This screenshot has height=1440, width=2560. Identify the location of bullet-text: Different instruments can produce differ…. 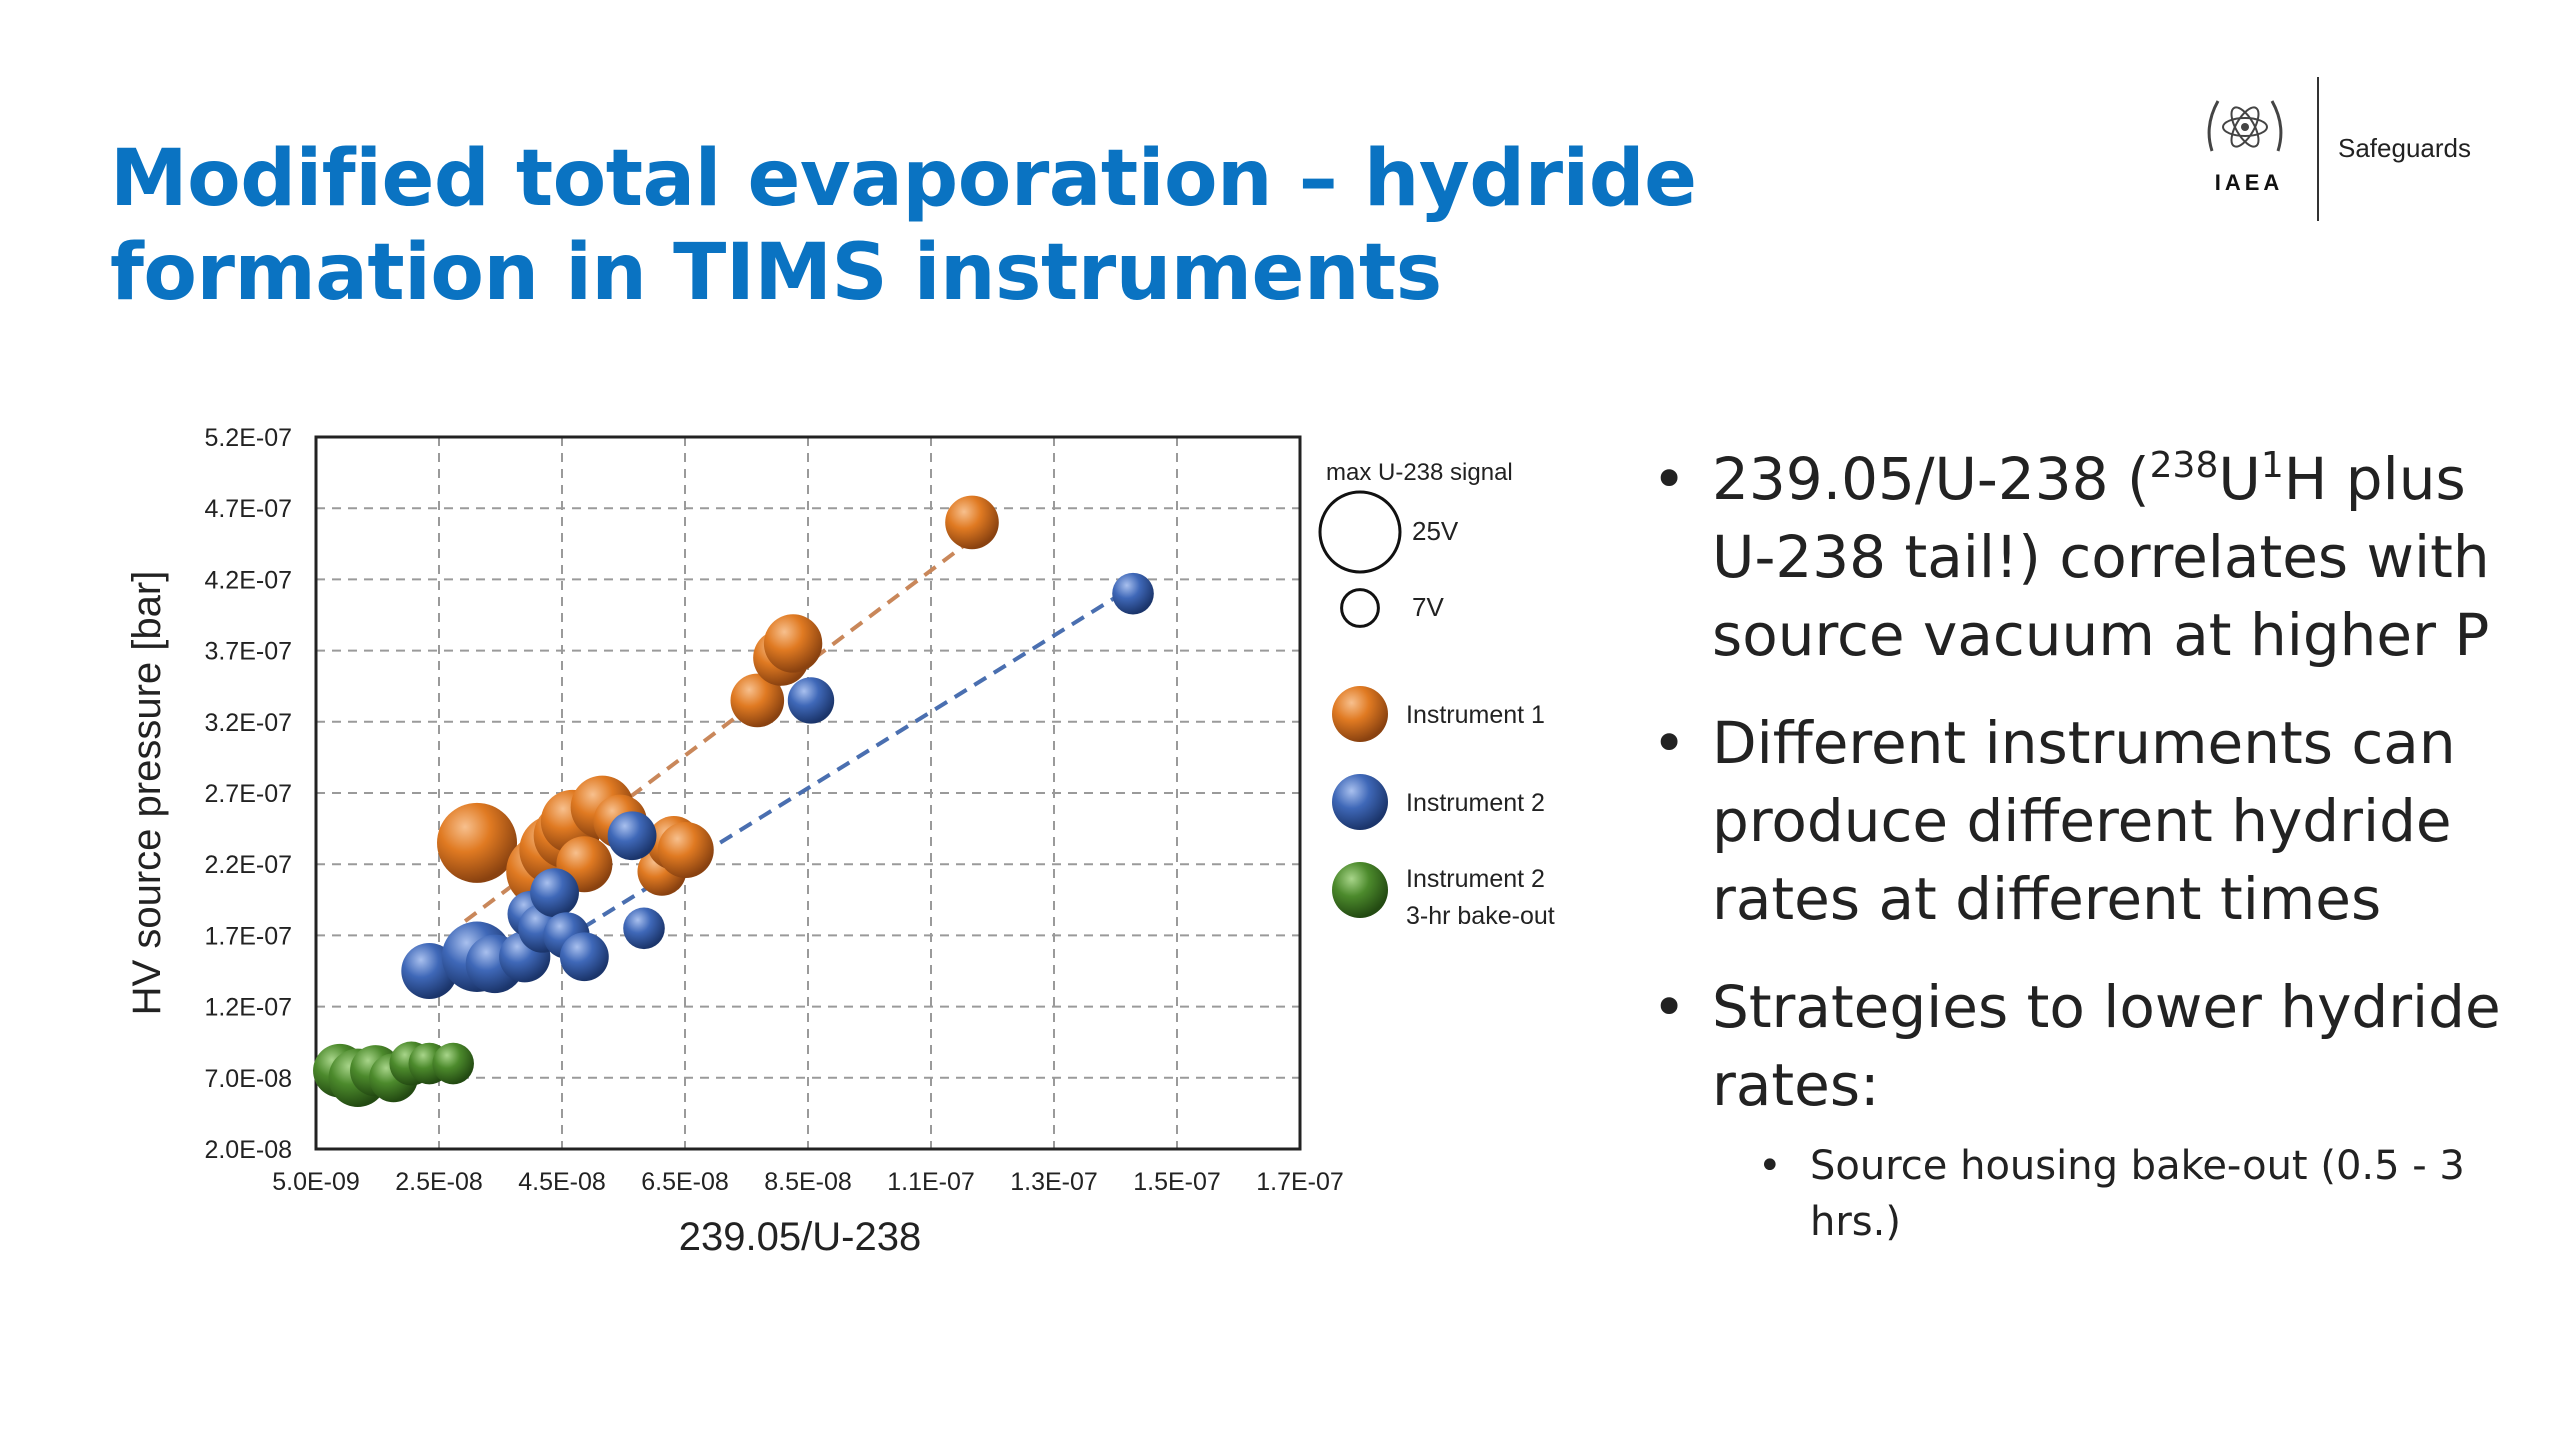
(2084, 821).